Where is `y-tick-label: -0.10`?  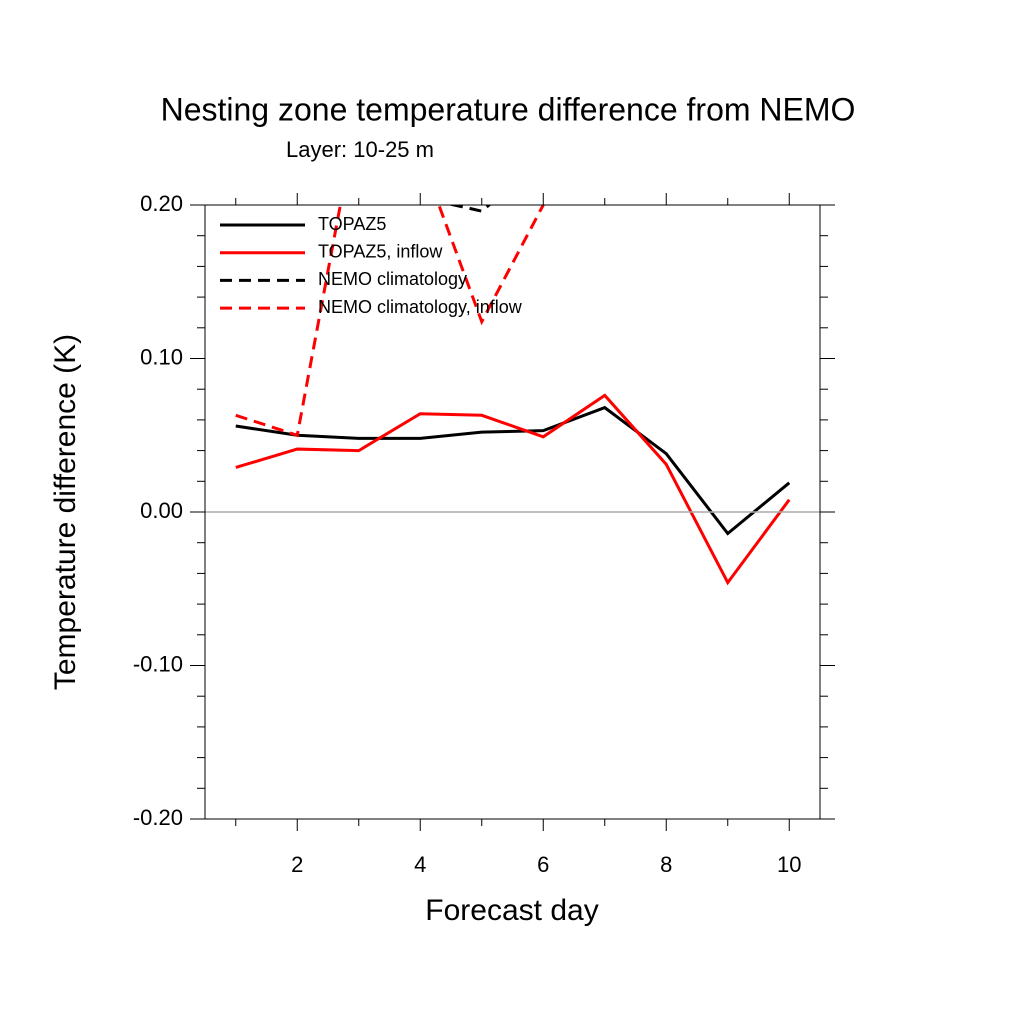
y-tick-label: -0.10 is located at coordinates (158, 663).